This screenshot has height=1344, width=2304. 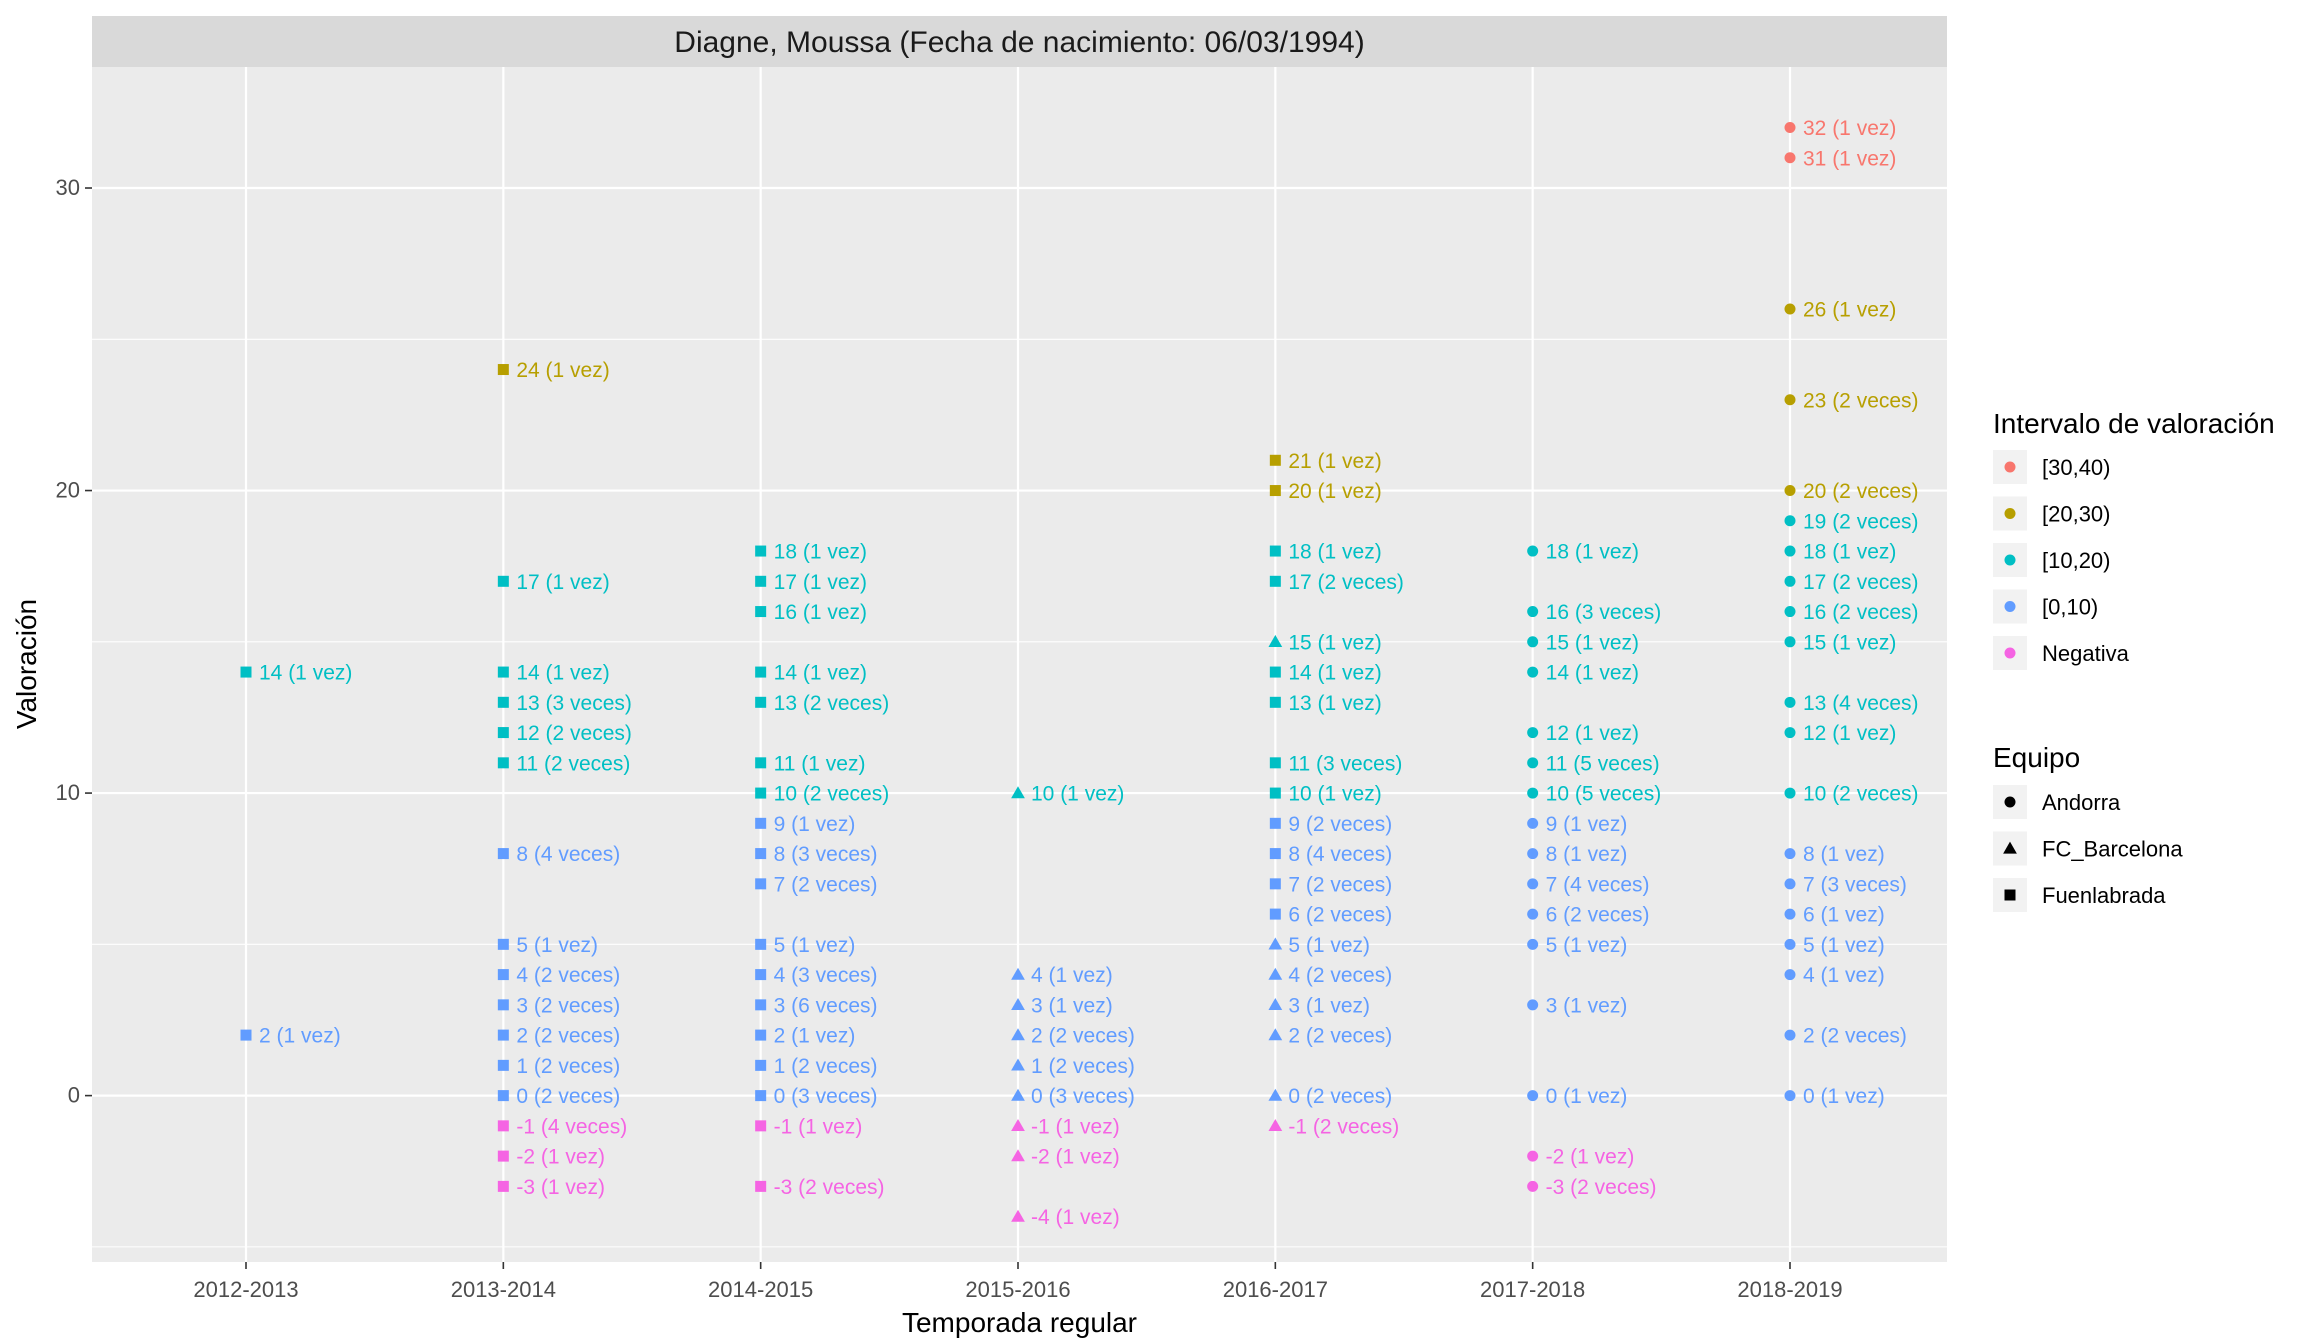 I want to click on legend-color-title: Intervalo de valoración, so click(x=2134, y=423).